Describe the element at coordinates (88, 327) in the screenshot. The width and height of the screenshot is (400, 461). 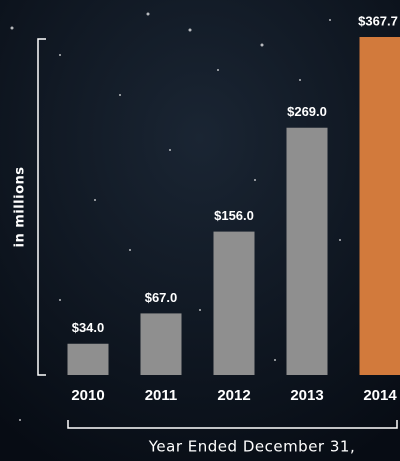
I see `value-label: $34.0` at that location.